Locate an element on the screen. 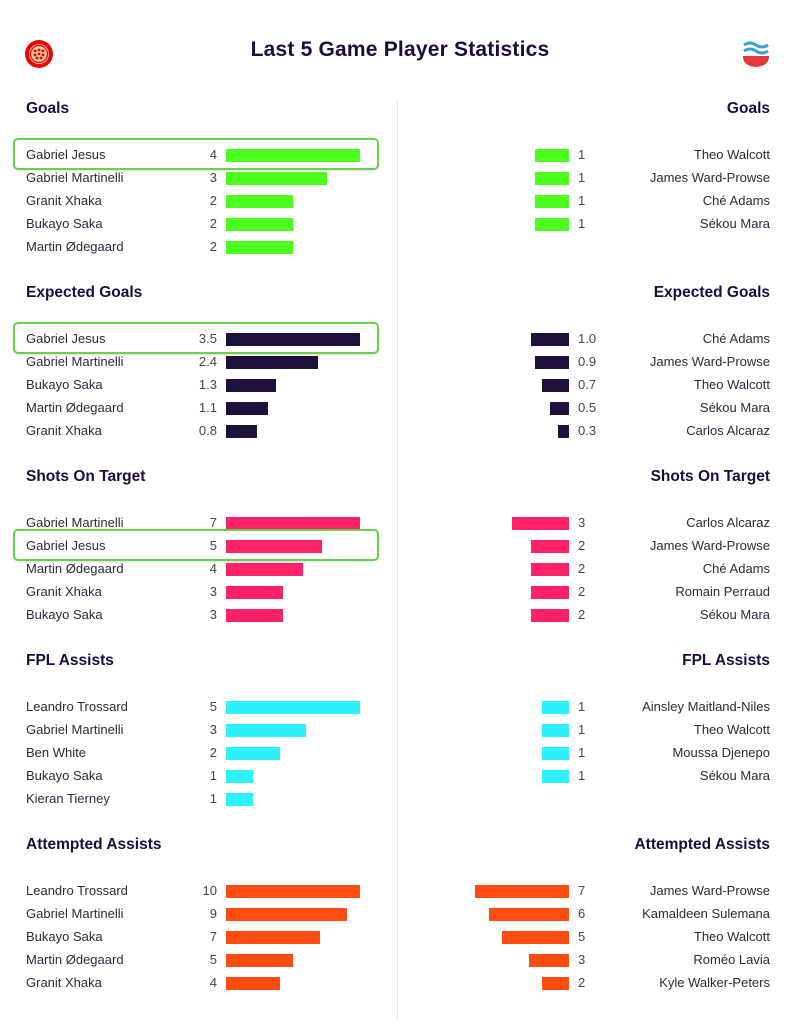 This screenshot has width=800, height=1031. value-label: 1.3 is located at coordinates (207, 384).